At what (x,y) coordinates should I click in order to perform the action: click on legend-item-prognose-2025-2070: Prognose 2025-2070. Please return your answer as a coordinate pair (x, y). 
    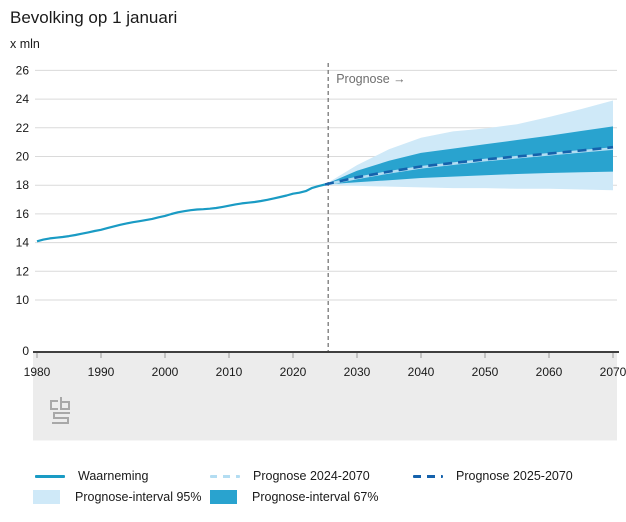
    Looking at the image, I should click on (493, 476).